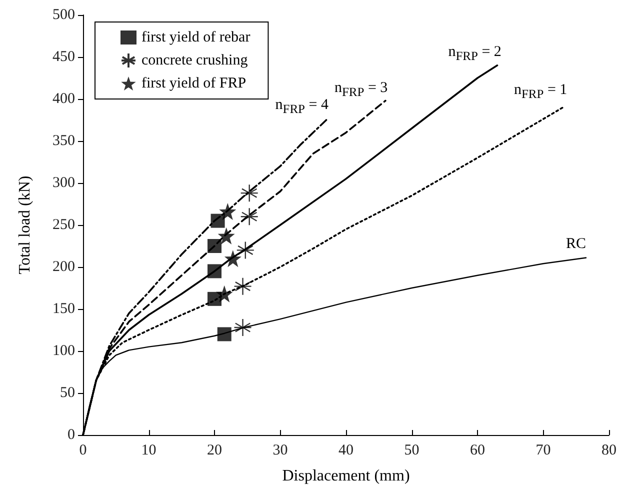  What do you see at coordinates (543, 450) in the screenshot?
I see `x-tick-label: 70` at bounding box center [543, 450].